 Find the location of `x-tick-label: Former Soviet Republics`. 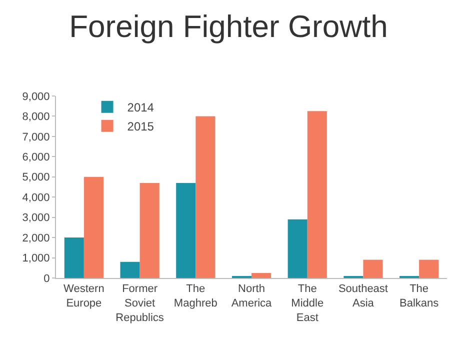

x-tick-label: Former Soviet Republics is located at coordinates (140, 303).